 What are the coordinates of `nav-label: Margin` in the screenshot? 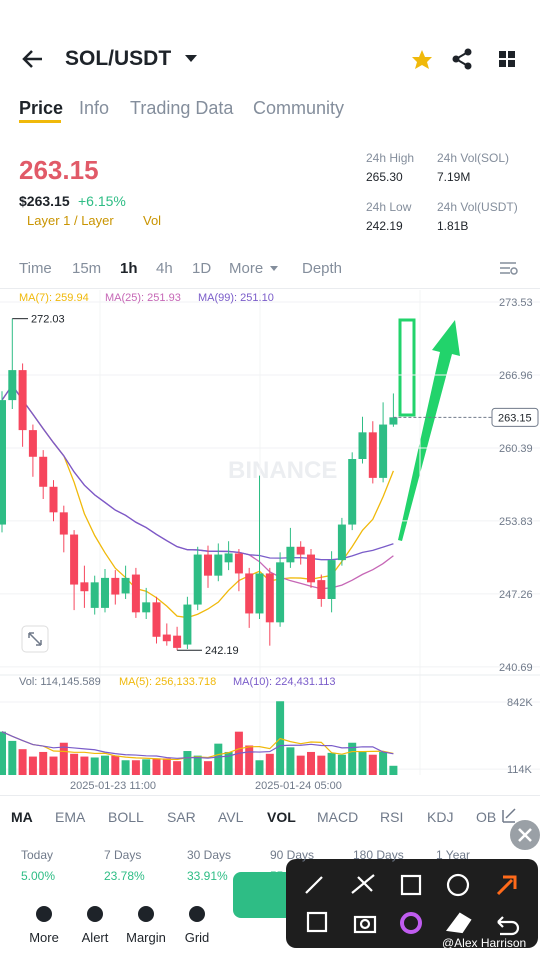 It's located at (146, 937).